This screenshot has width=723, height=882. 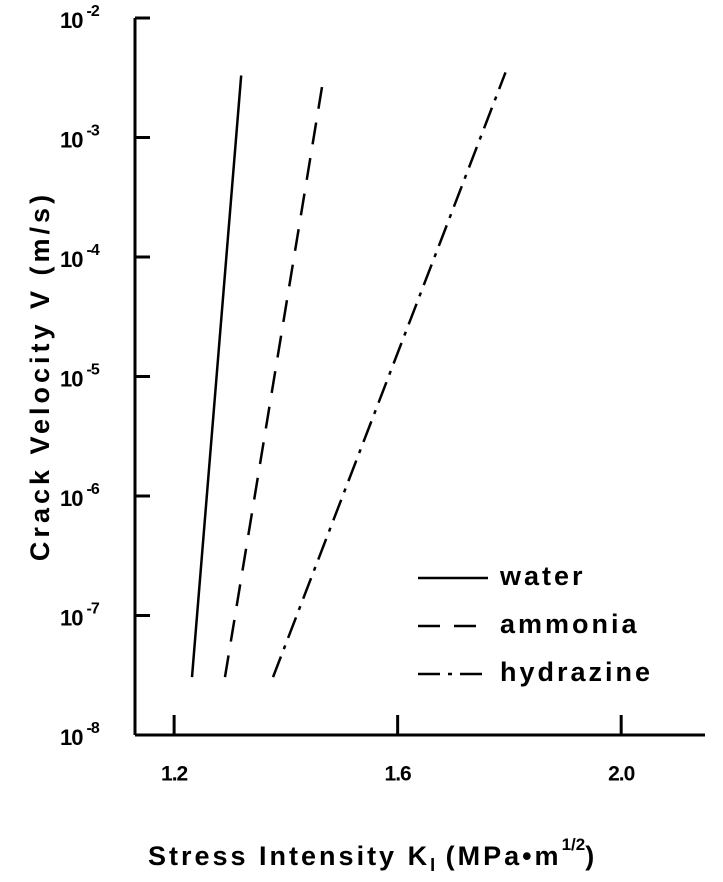 I want to click on y-tick-label: 10 -4, so click(x=80, y=257).